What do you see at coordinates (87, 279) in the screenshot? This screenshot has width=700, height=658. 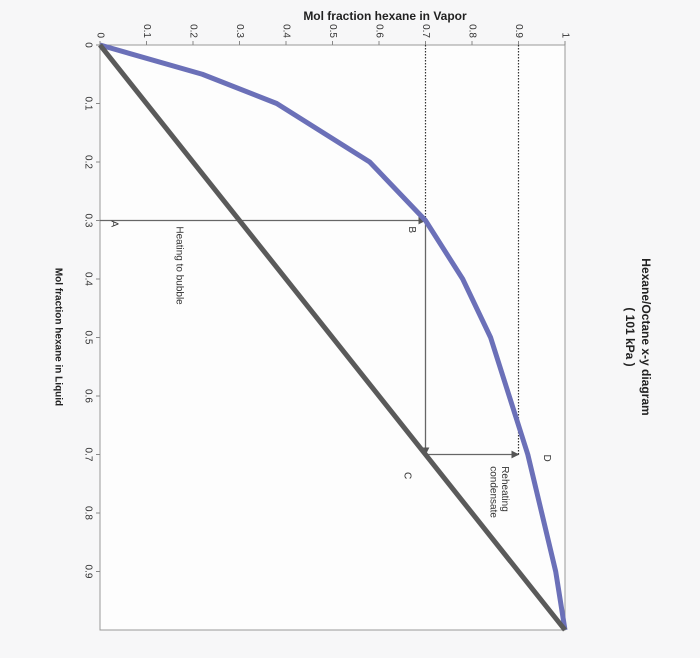 I see `x-tick-label: 0.4` at bounding box center [87, 279].